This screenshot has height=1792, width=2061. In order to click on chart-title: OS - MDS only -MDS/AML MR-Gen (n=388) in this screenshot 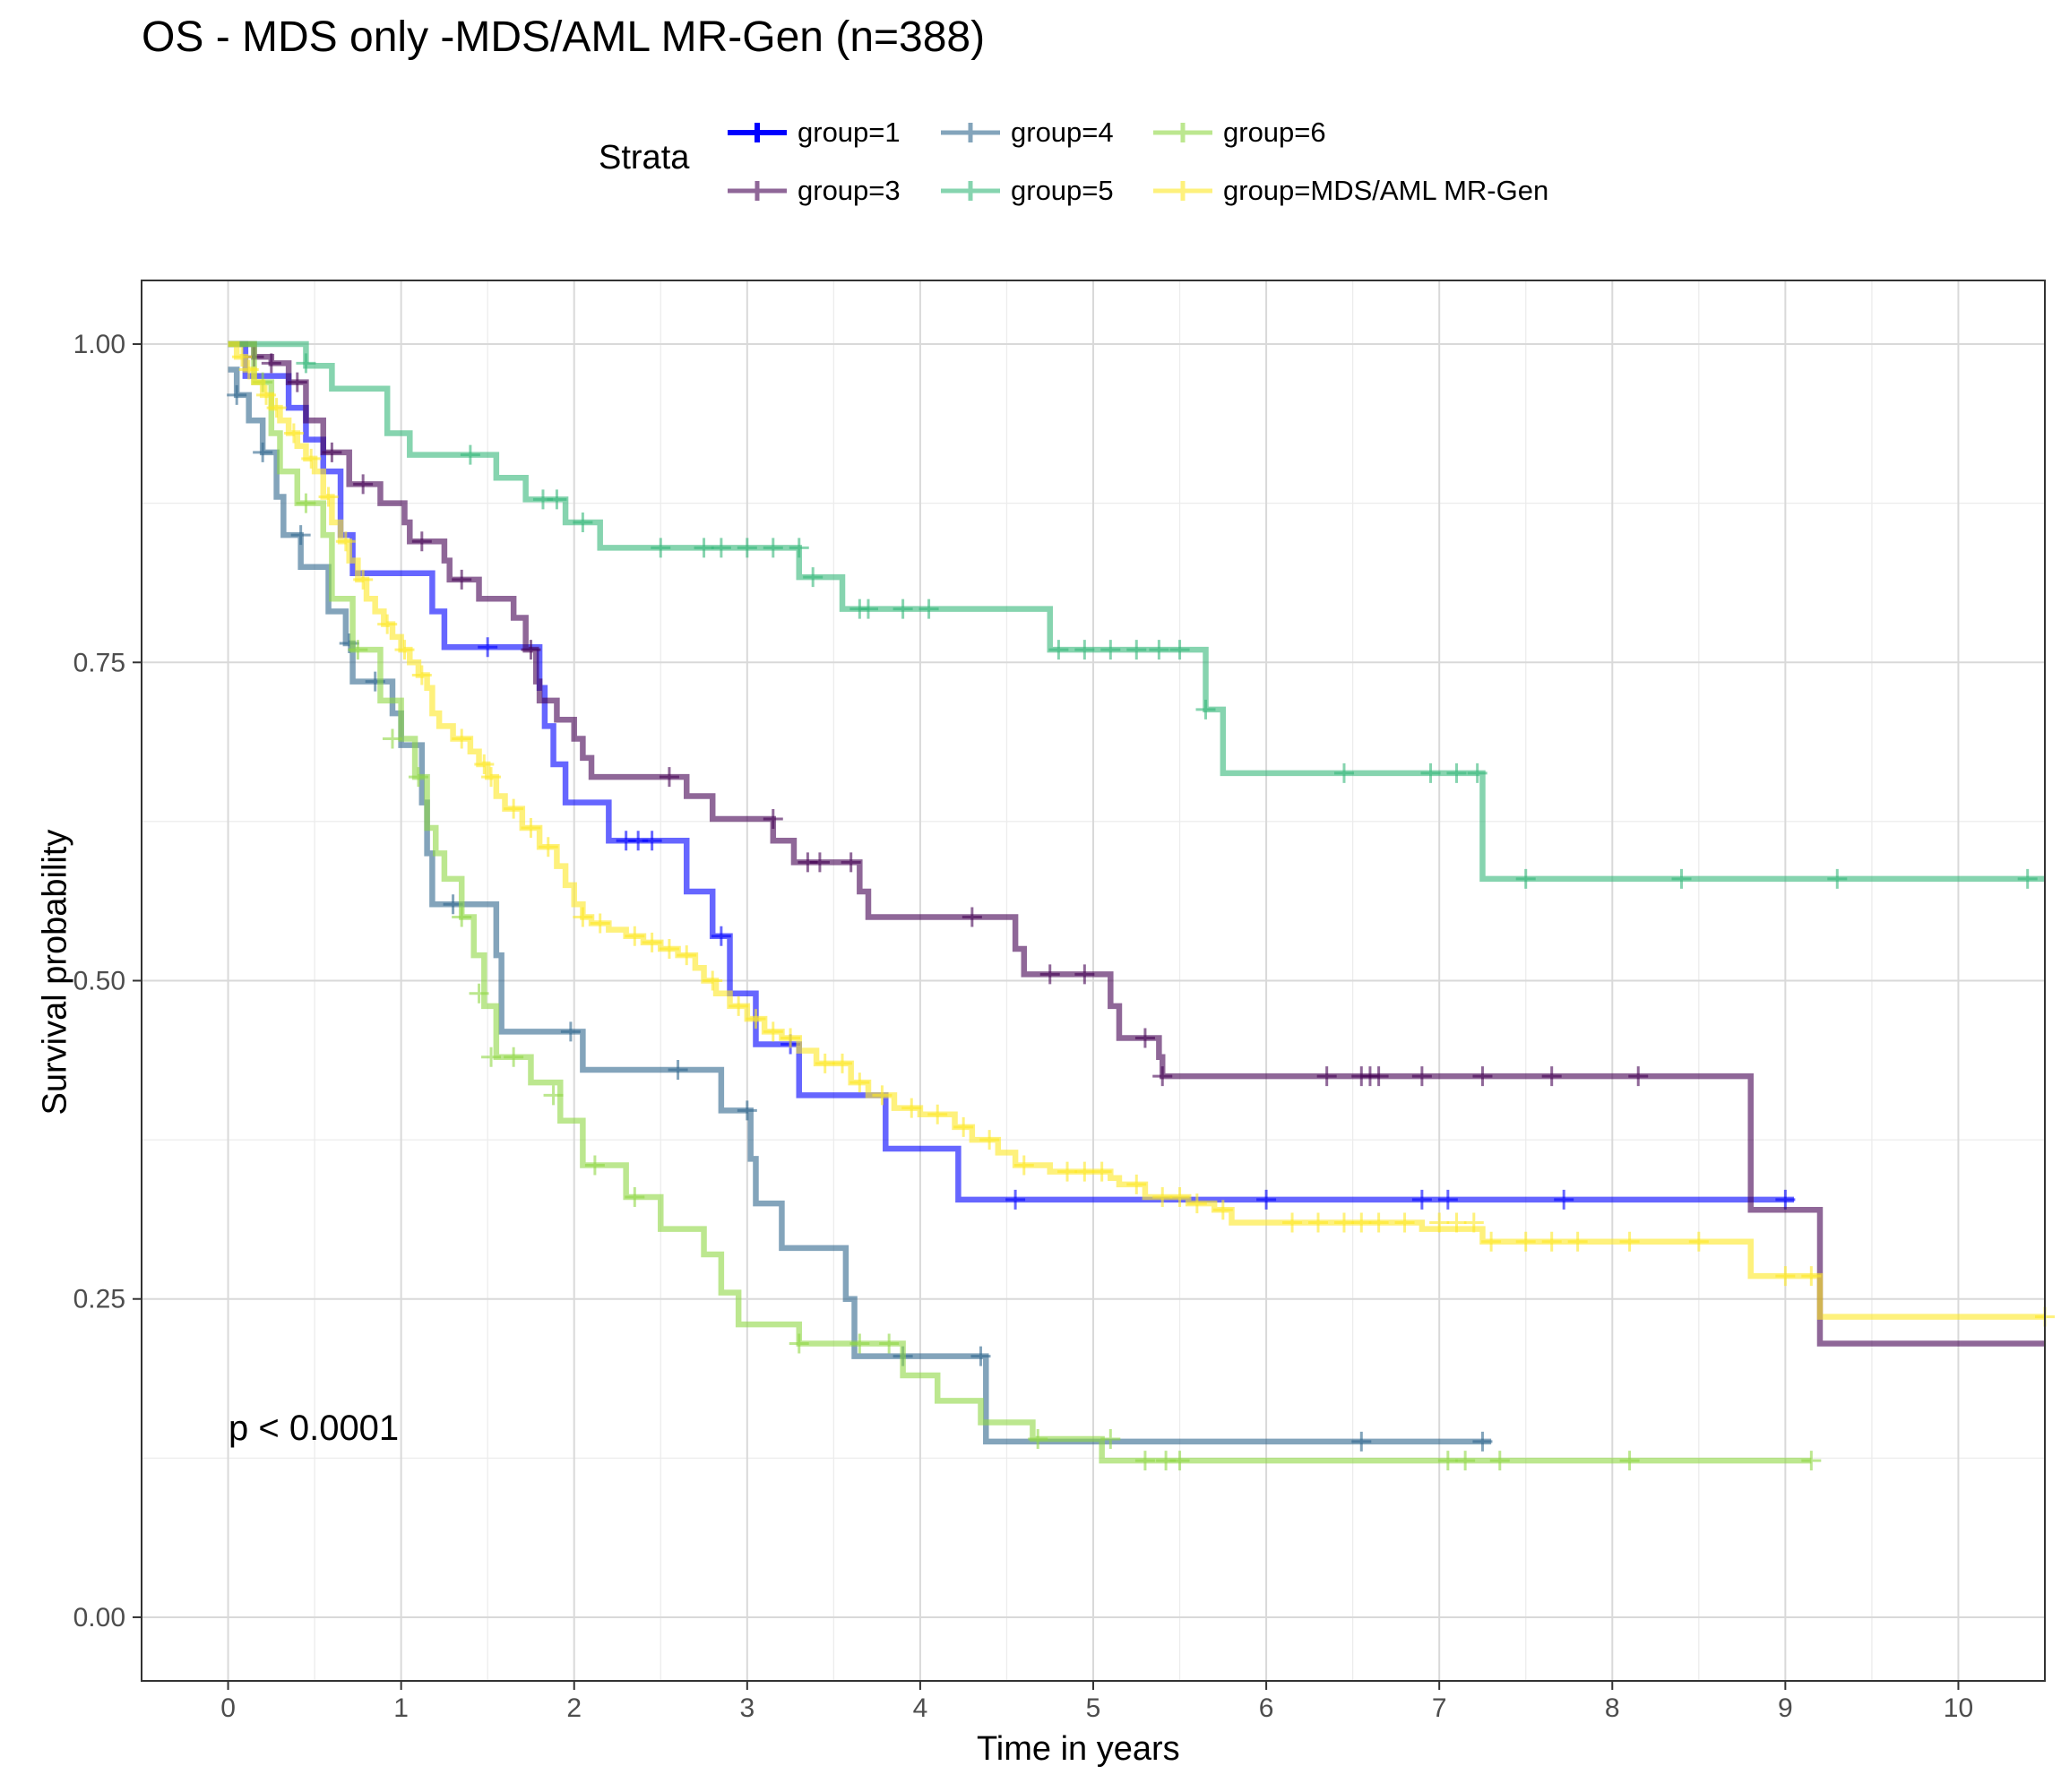, I will do `click(564, 37)`.